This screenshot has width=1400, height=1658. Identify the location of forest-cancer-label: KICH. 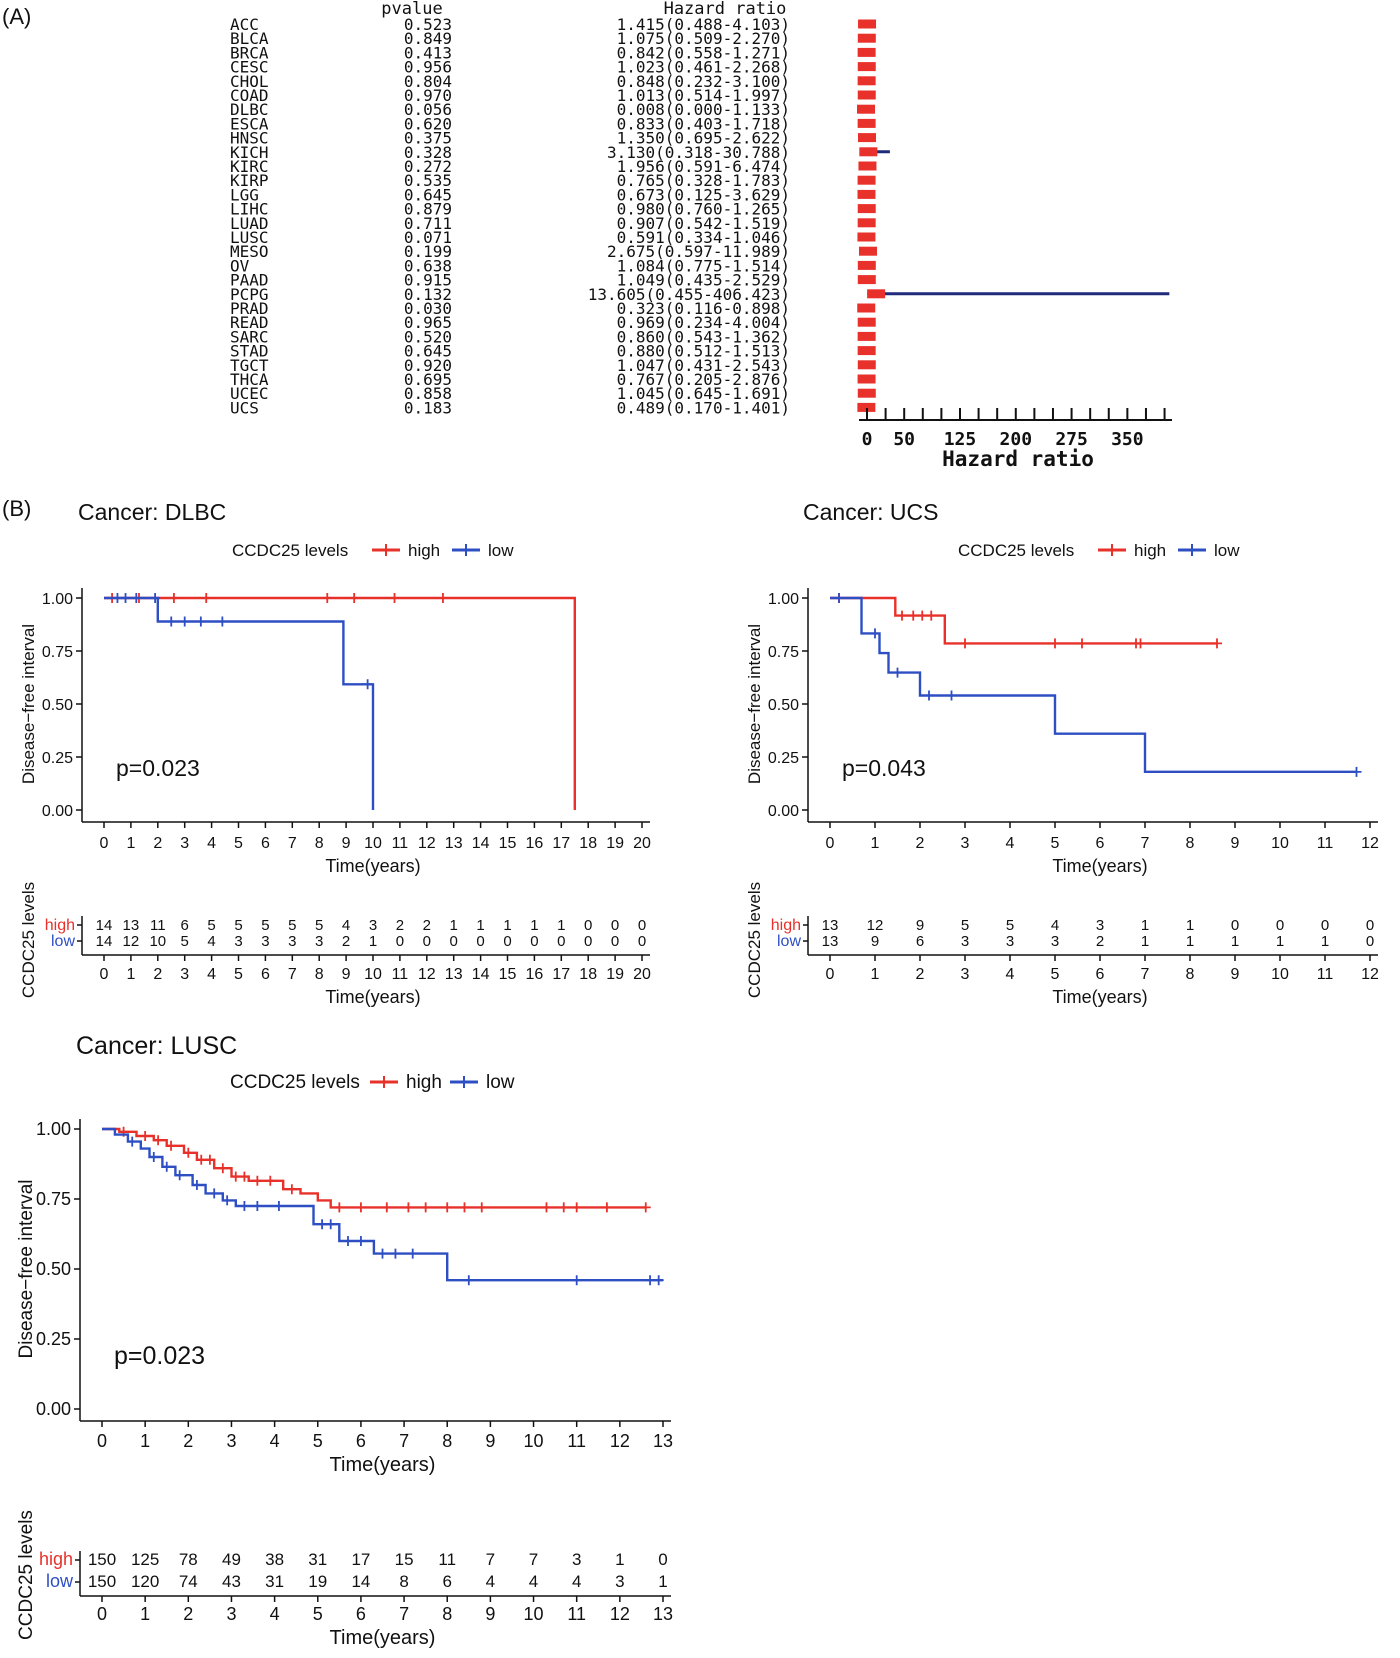
(249, 152).